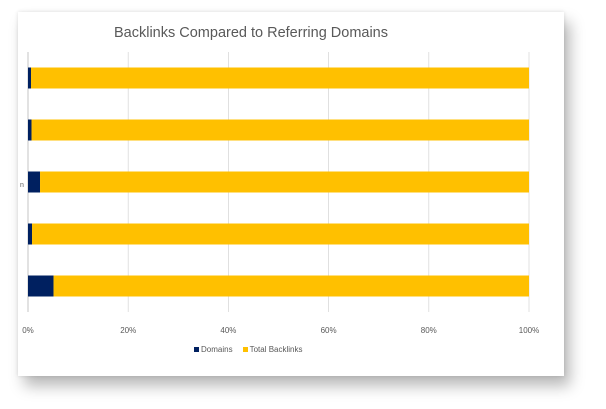  I want to click on x-tick-label: 0%, so click(28, 330).